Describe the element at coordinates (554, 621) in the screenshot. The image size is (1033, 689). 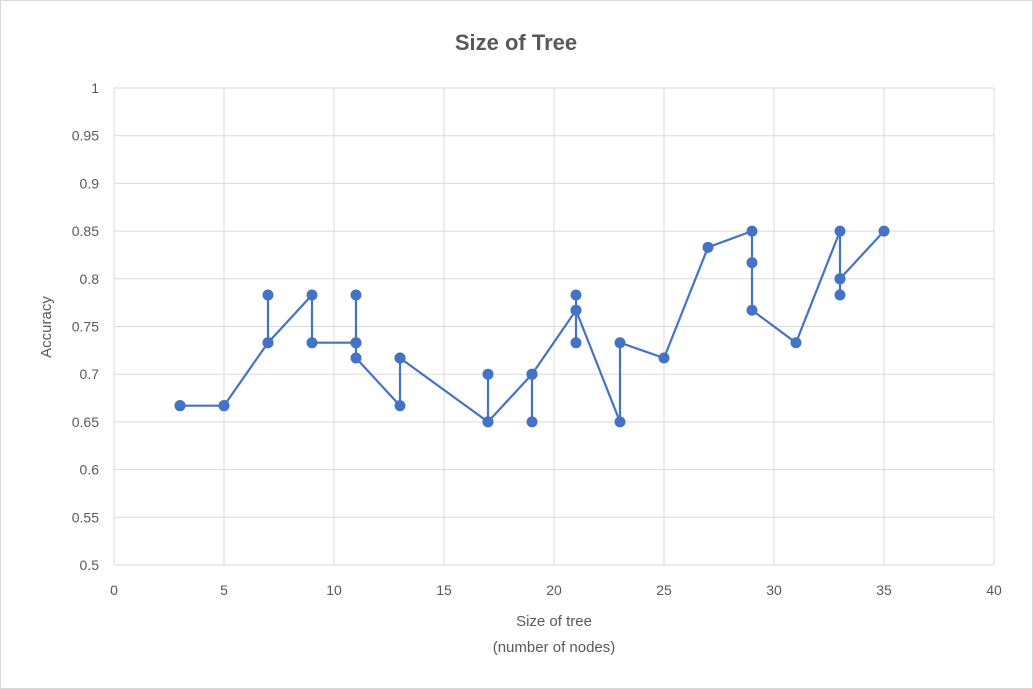
I see `x-axis-title-line-1: Size of tree` at that location.